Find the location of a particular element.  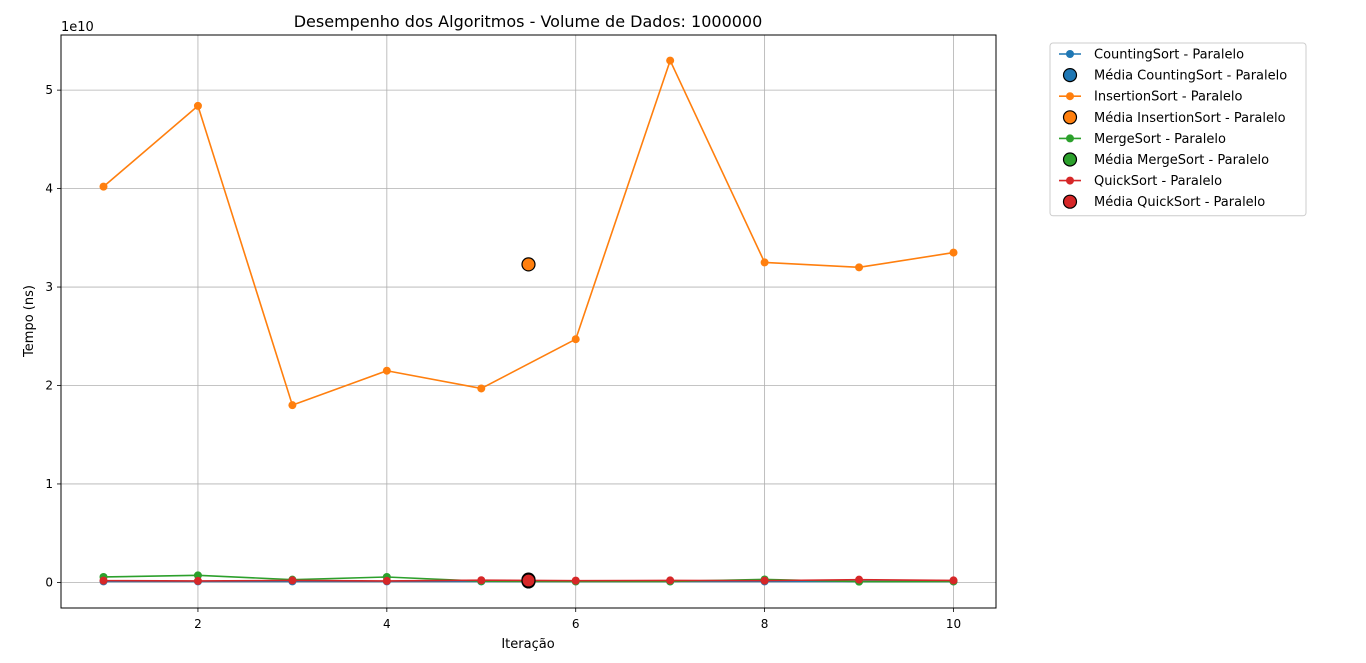

x-tick-label: 4 is located at coordinates (387, 624).